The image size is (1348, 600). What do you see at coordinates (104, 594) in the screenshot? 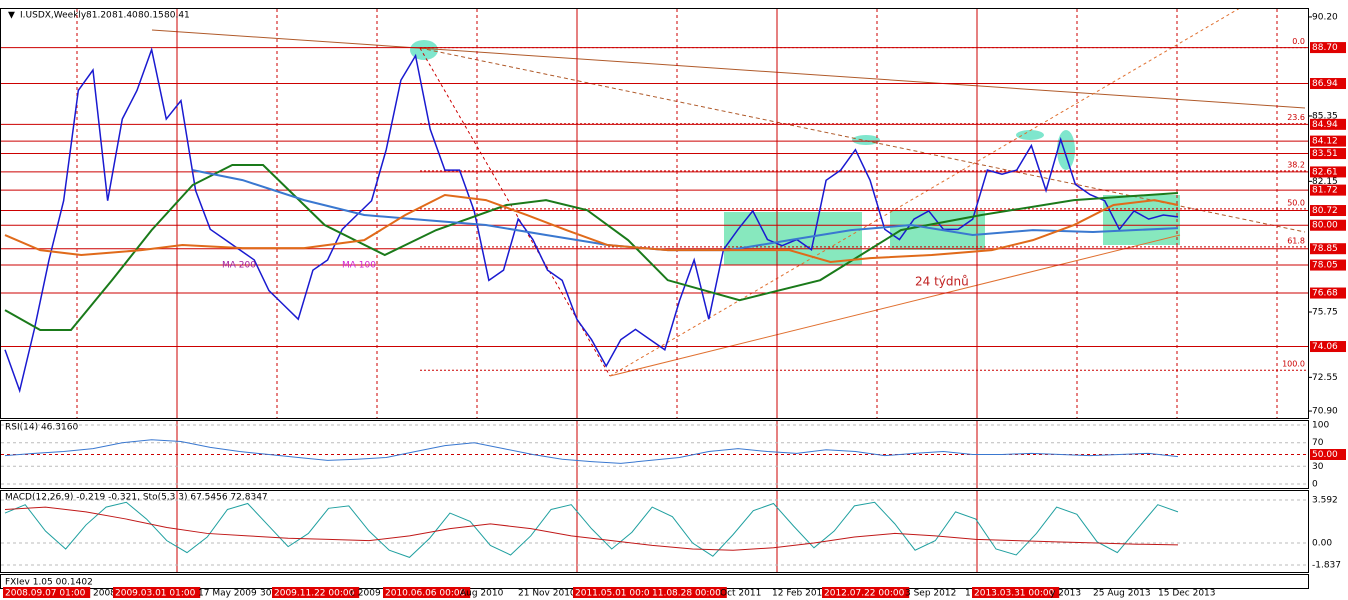
I see `x-tick-label: 2008` at bounding box center [104, 594].